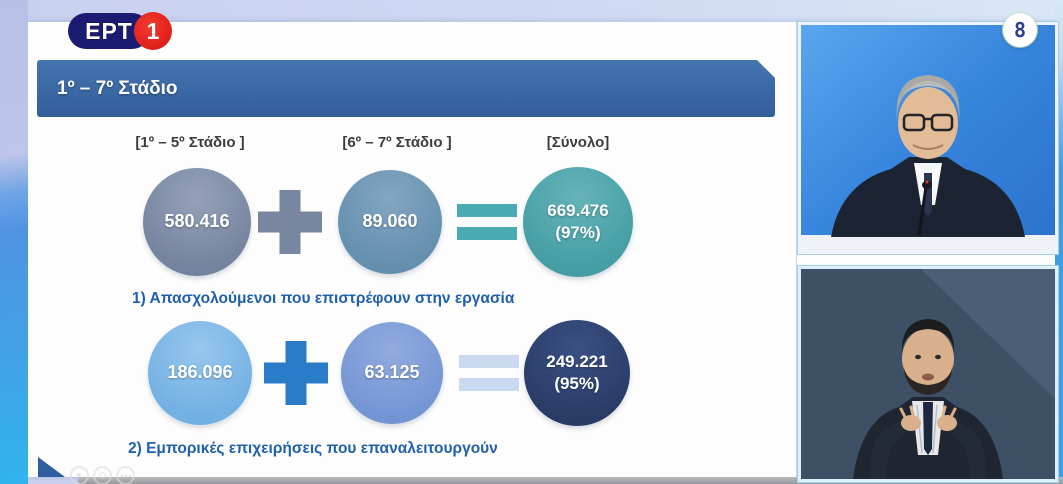 This screenshot has width=1063, height=484. Describe the element at coordinates (531, 12) in the screenshot. I see `background-top-strip` at that location.